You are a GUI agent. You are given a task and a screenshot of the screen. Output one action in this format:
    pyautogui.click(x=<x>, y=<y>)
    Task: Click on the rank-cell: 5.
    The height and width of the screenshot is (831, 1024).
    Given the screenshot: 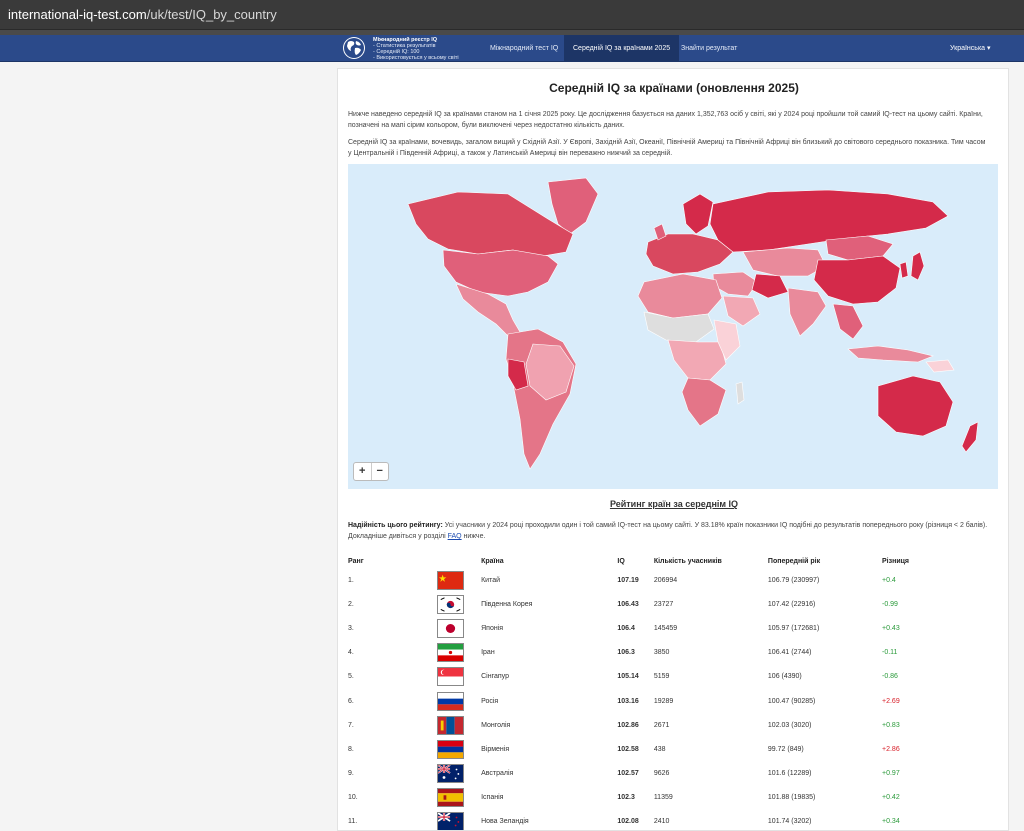 What is the action you would take?
    pyautogui.click(x=351, y=677)
    